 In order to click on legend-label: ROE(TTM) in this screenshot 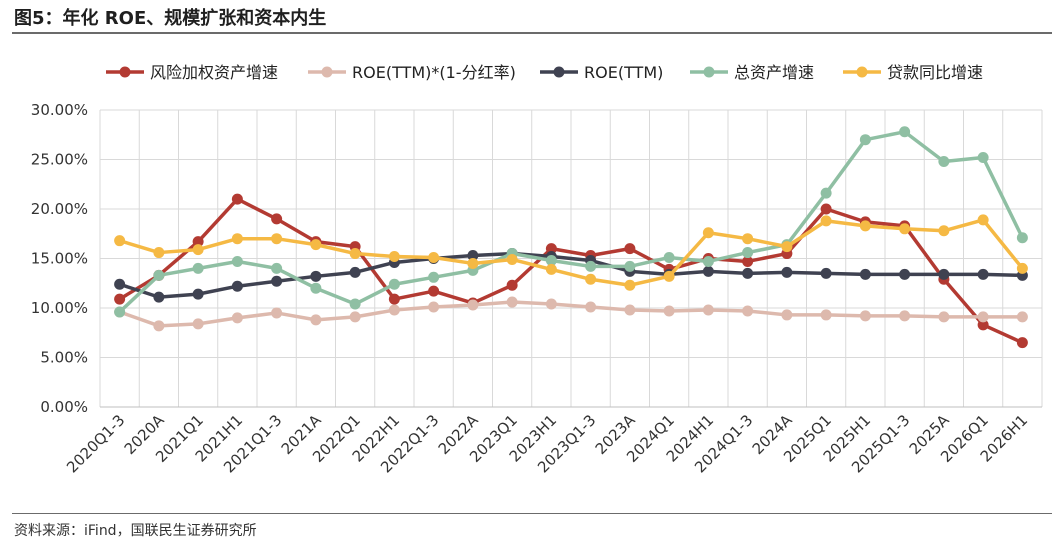, I will do `click(623, 72)`.